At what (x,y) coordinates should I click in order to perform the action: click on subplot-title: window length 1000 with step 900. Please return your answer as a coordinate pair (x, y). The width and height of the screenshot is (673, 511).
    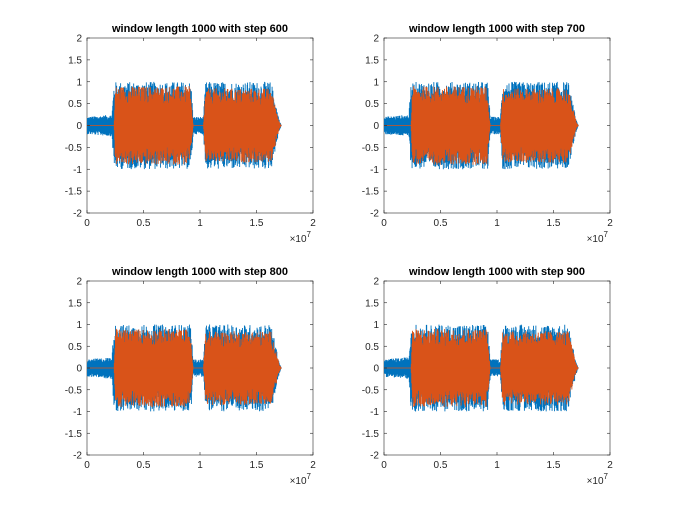
    Looking at the image, I should click on (496, 272).